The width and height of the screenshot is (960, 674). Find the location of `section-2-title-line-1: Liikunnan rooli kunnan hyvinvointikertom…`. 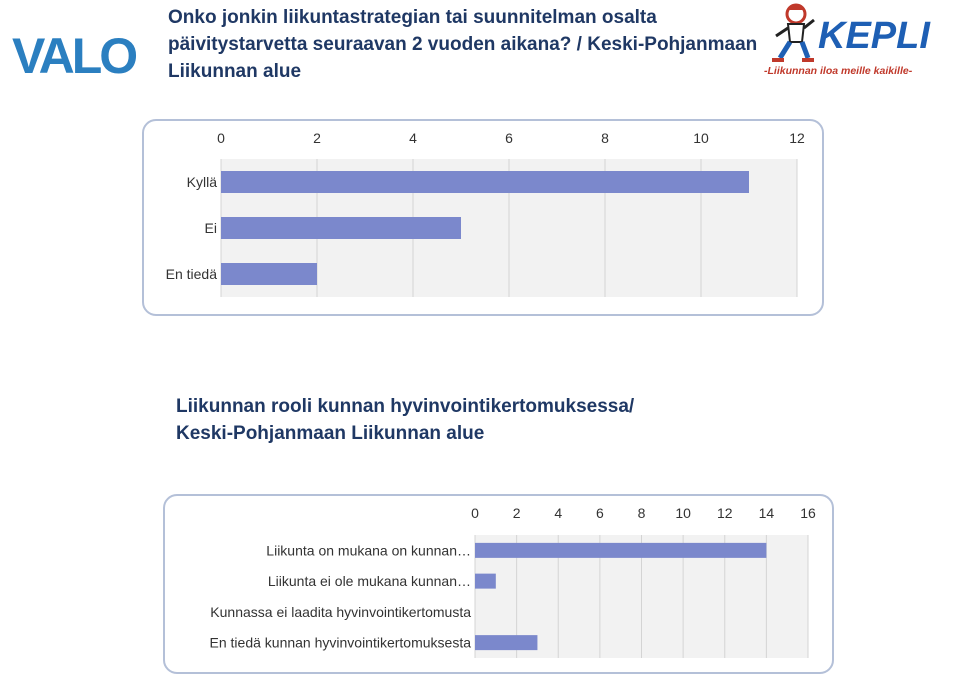

section-2-title-line-1: Liikunnan rooli kunnan hyvinvointikertom… is located at coordinates (405, 406).